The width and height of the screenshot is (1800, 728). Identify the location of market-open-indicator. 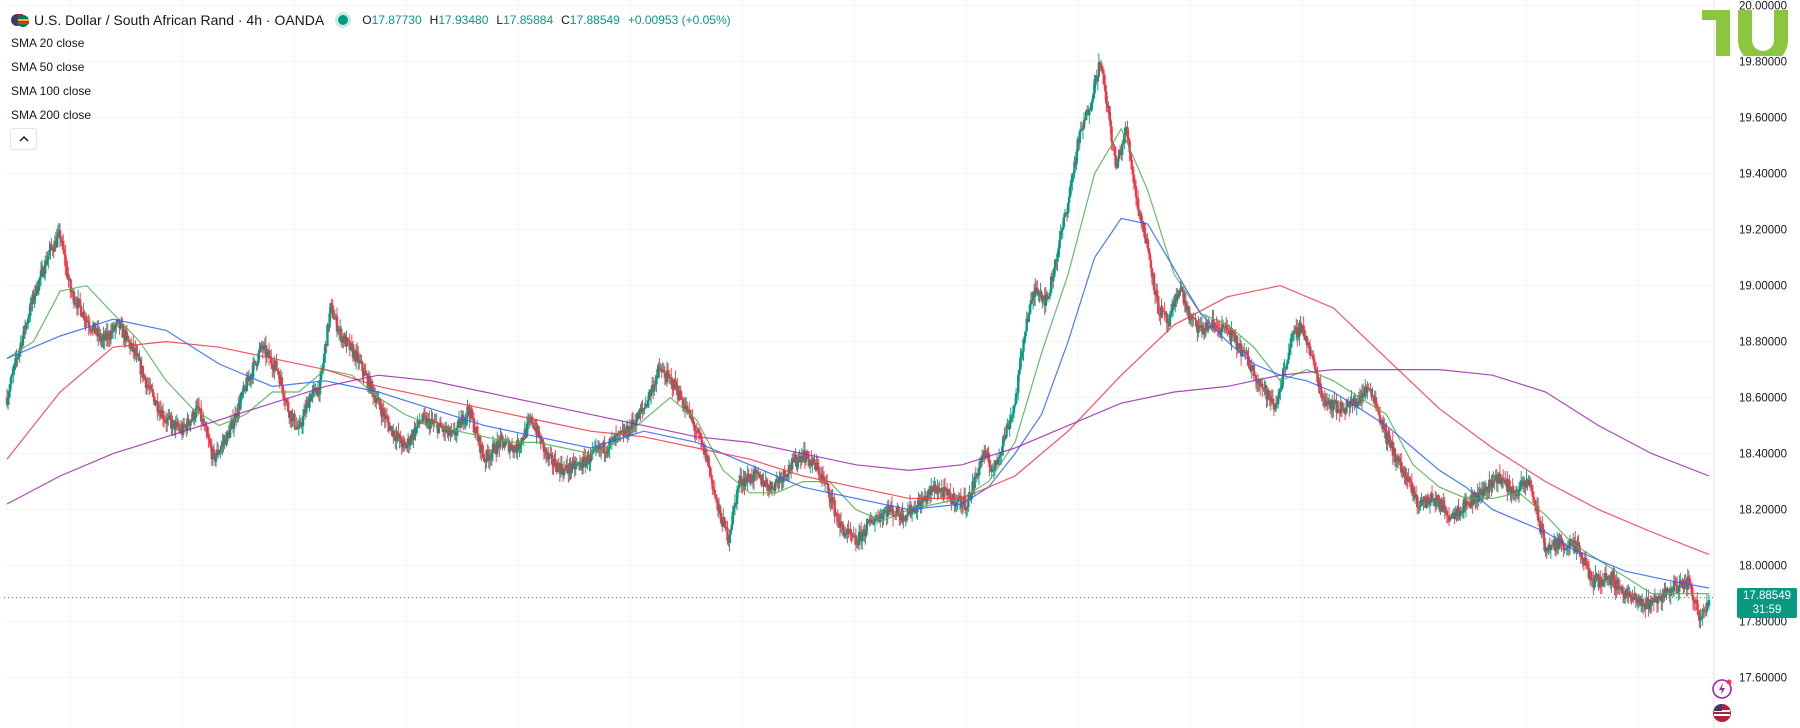
(343, 20).